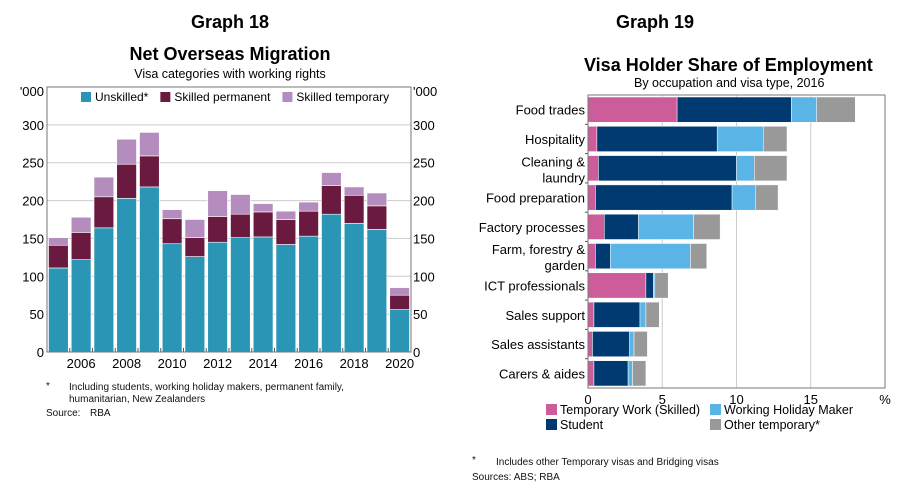 This screenshot has height=498, width=912. Describe the element at coordinates (420, 314) in the screenshot. I see `y-tick-label-right: 50` at that location.